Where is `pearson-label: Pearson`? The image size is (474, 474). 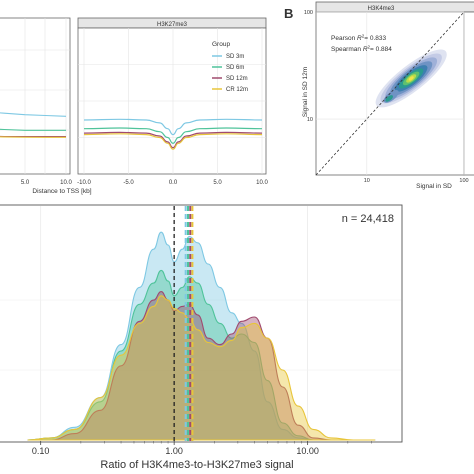 pearson-label: Pearson is located at coordinates (343, 38).